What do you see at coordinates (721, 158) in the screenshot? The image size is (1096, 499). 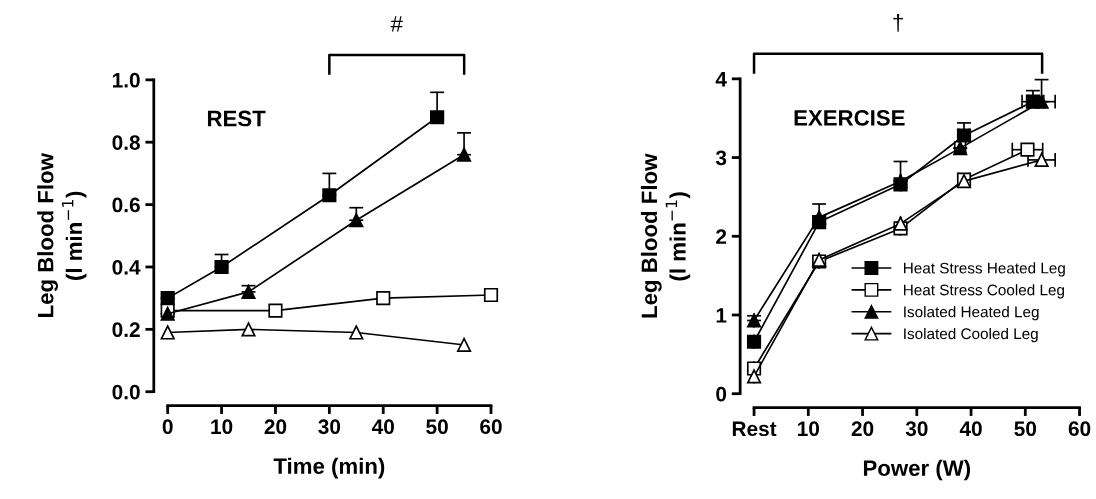 I see `y-tick-label: 3` at bounding box center [721, 158].